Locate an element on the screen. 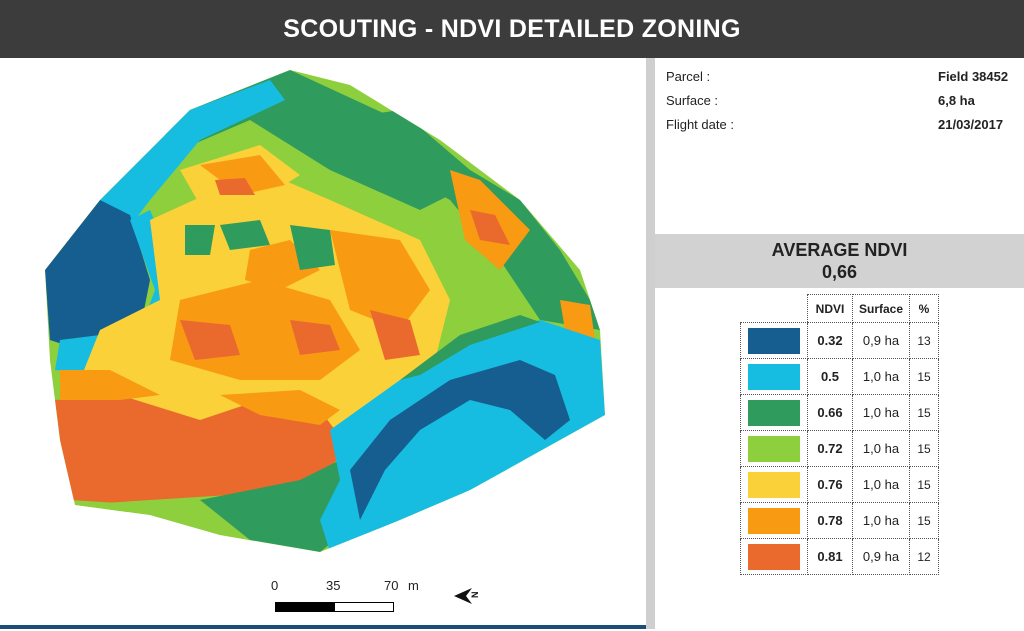  average-ndvi-box: AVERAGE NDVI 0,66 is located at coordinates (839, 261).